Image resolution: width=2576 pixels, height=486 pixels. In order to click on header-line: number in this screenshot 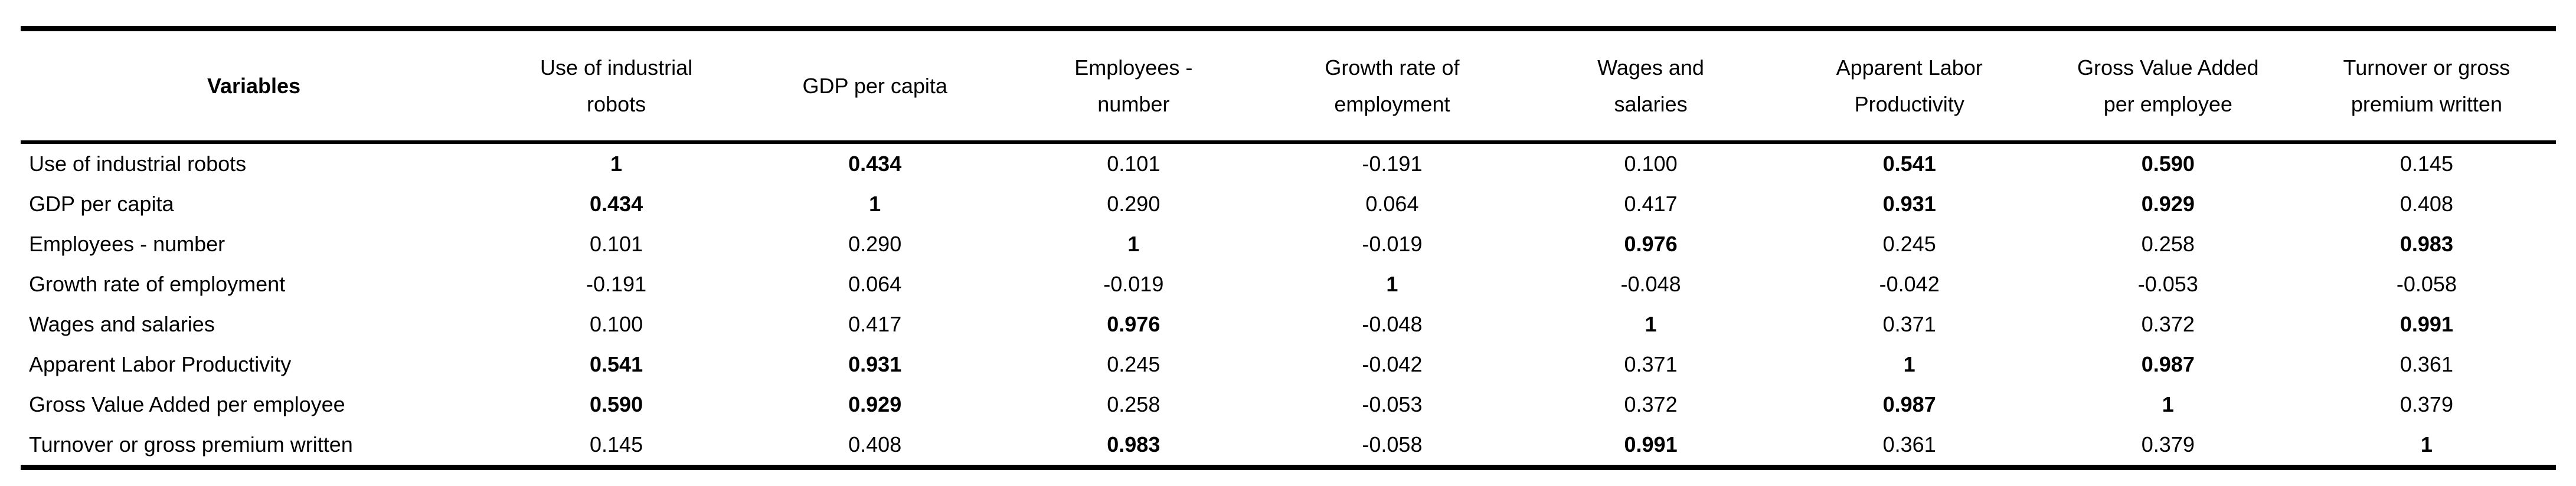, I will do `click(1133, 103)`.